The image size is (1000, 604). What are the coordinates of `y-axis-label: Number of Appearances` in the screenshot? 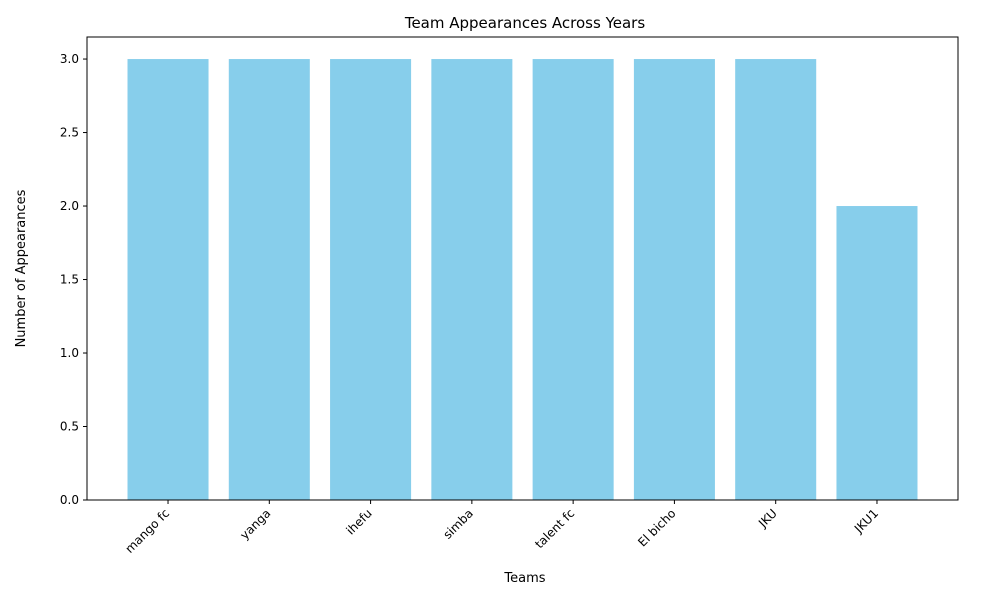 It's located at (21, 268).